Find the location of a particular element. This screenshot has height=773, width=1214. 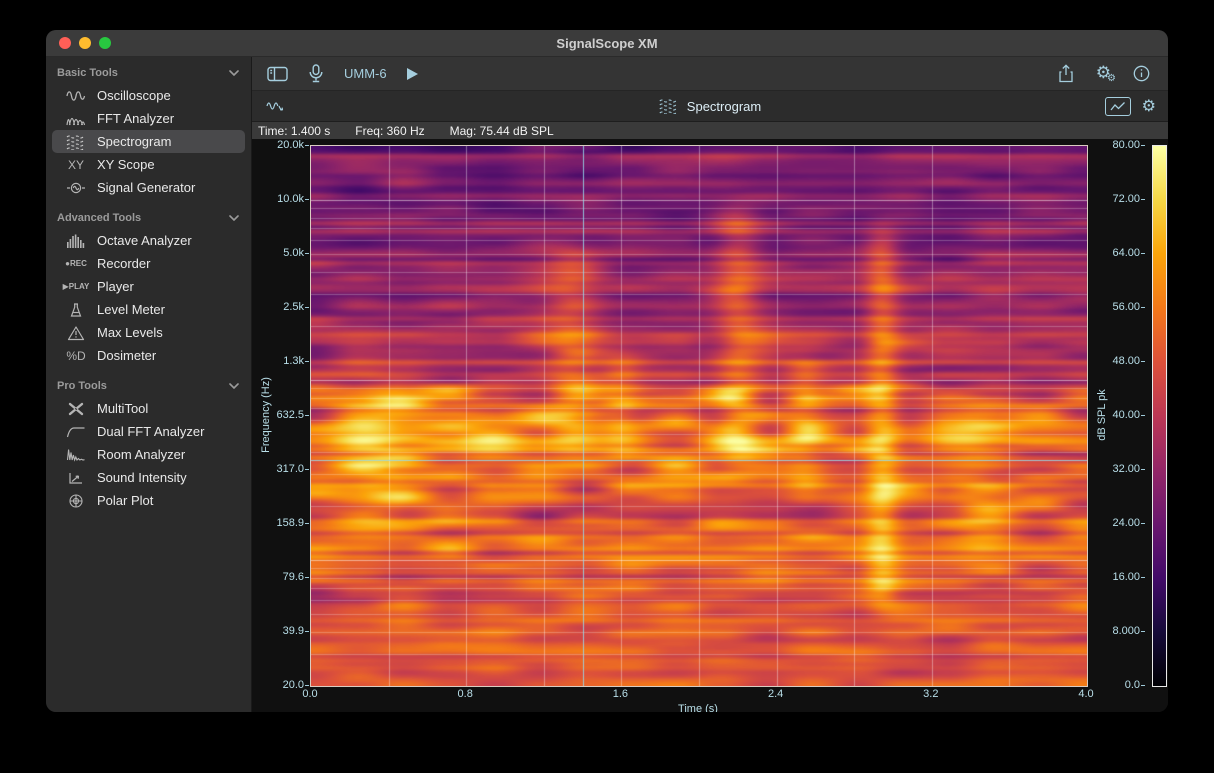

sidebar-item-polar-plot: Polar Plot is located at coordinates (148, 500).